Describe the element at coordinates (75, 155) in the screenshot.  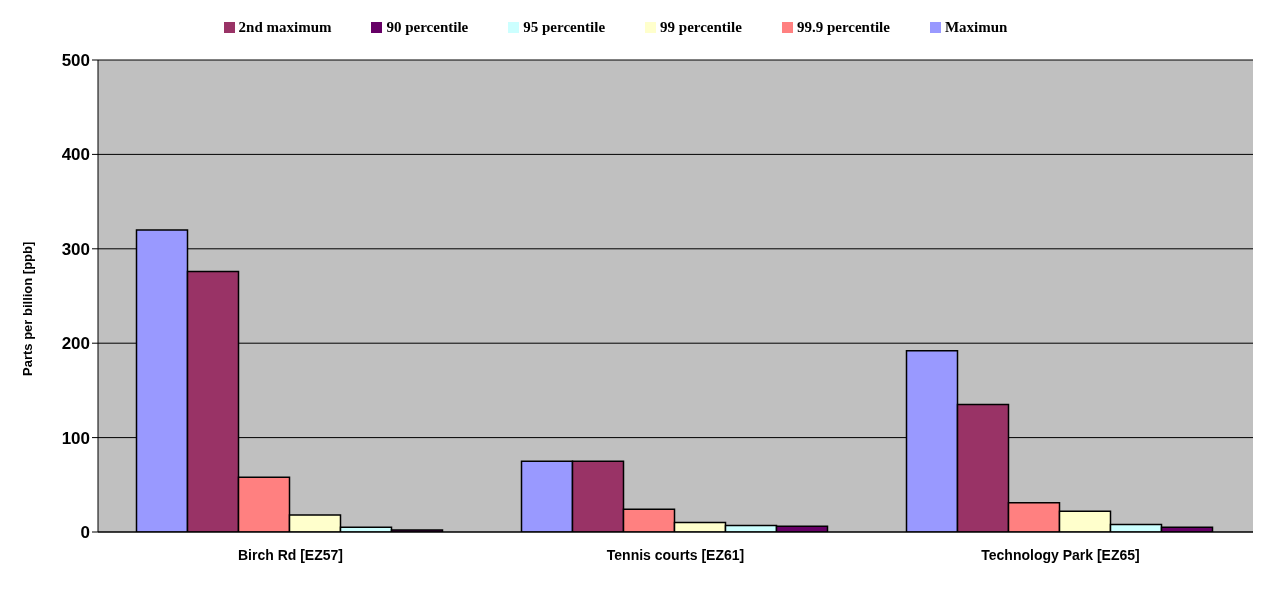
I see `y-tick-label: 400` at that location.